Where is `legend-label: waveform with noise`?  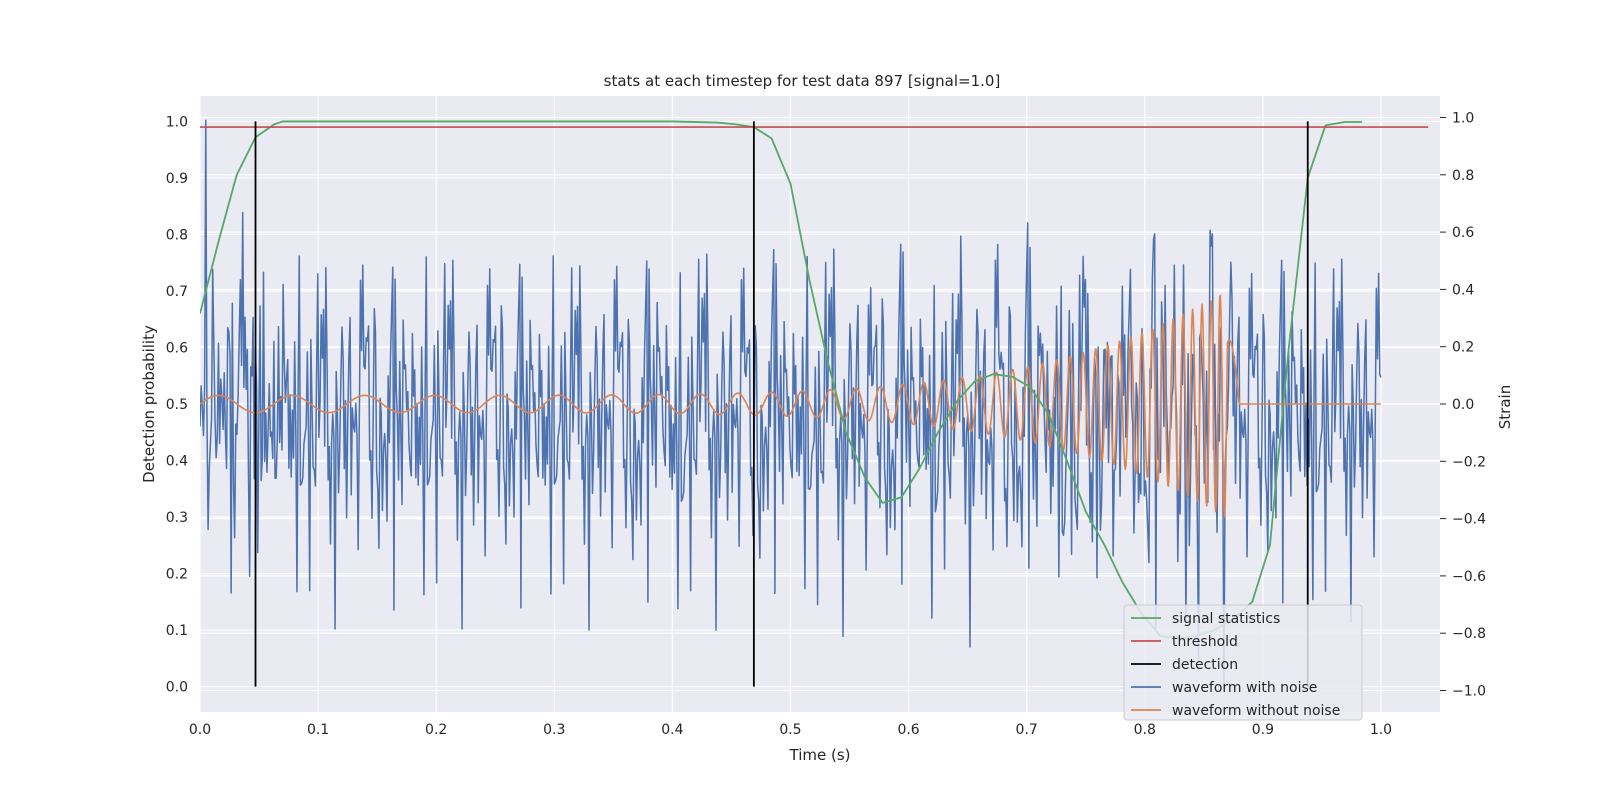
legend-label: waveform with noise is located at coordinates (1244, 688).